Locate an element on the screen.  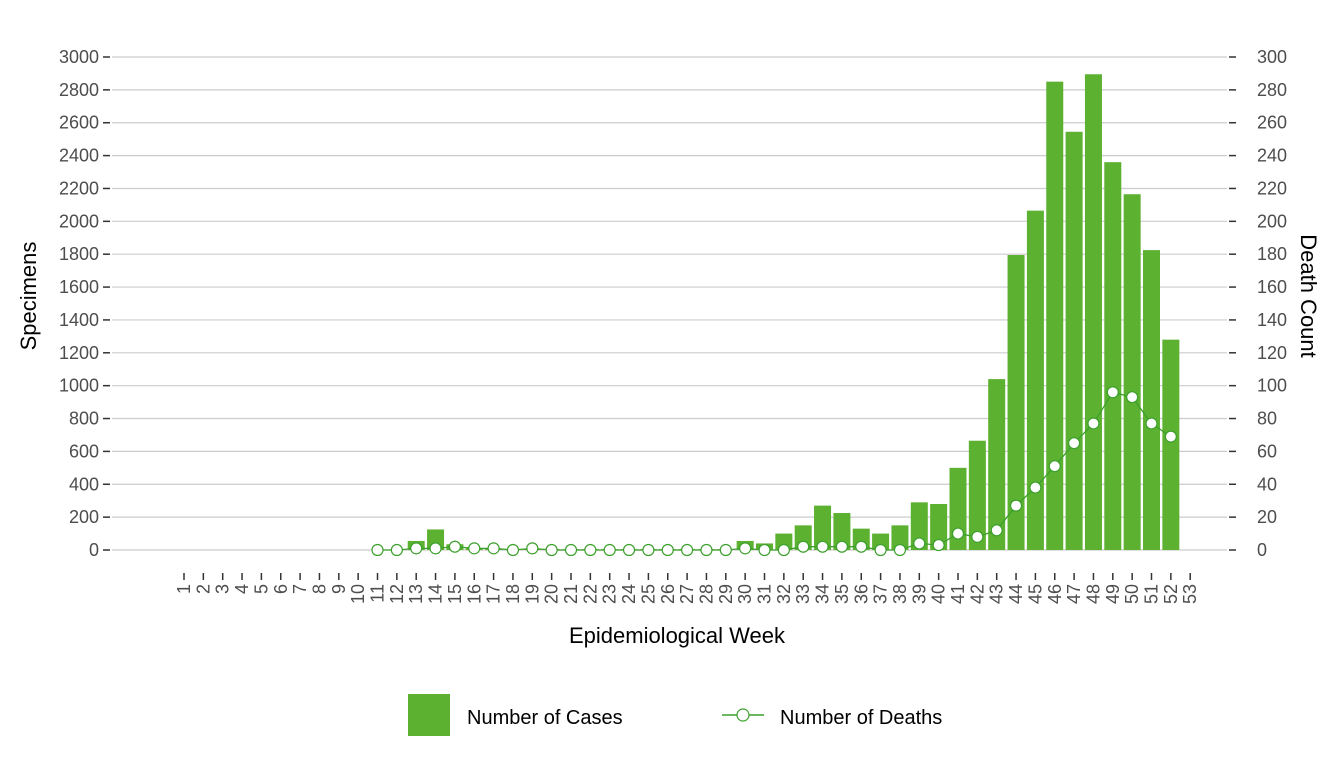
x-axis-tick-label: 42 is located at coordinates (977, 594).